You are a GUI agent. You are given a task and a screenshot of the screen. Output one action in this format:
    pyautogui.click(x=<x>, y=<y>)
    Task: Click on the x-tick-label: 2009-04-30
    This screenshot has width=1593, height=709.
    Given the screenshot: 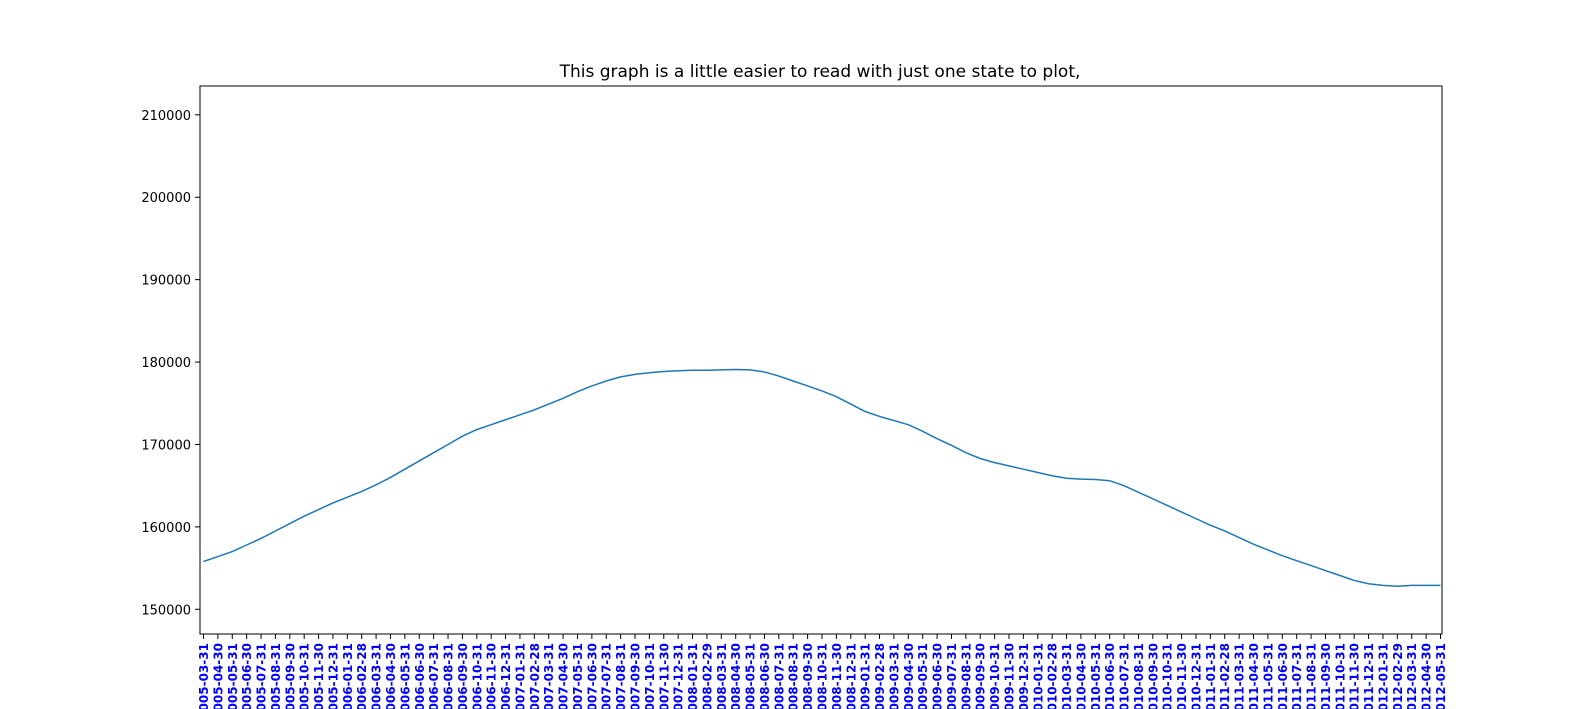 What is the action you would take?
    pyautogui.click(x=909, y=676)
    